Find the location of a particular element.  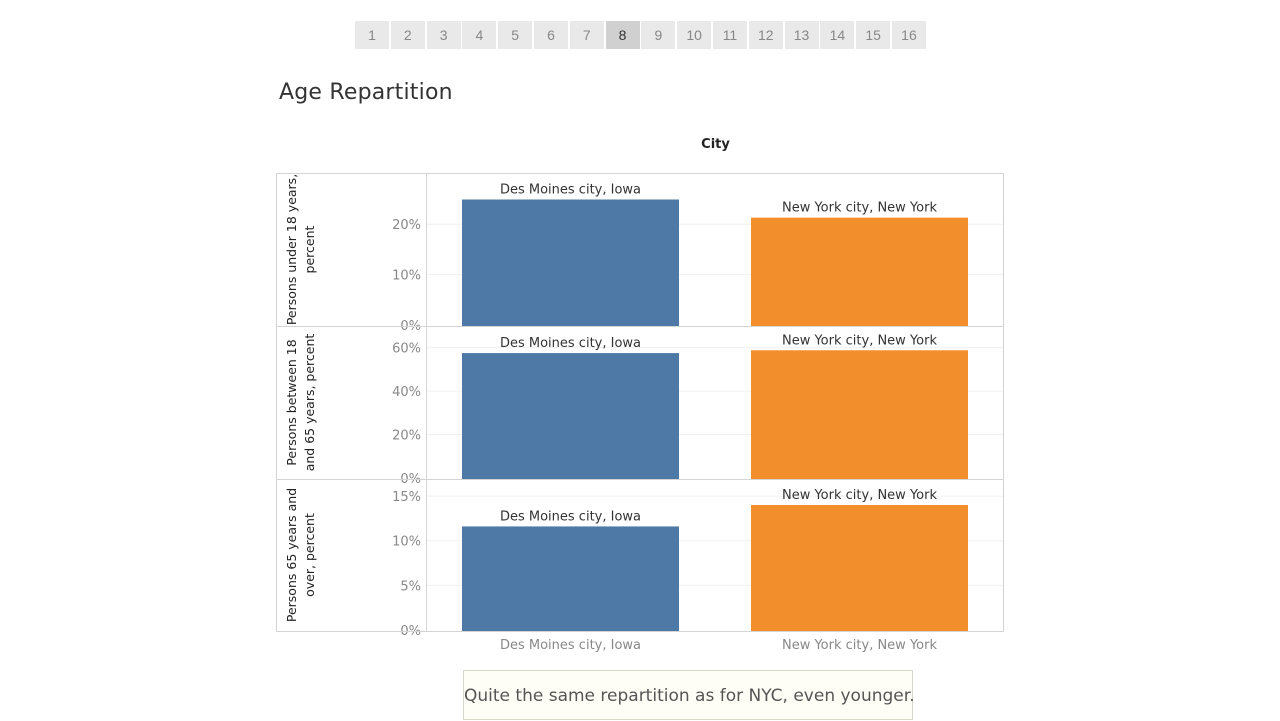

page-button-11: 11 is located at coordinates (729, 35).